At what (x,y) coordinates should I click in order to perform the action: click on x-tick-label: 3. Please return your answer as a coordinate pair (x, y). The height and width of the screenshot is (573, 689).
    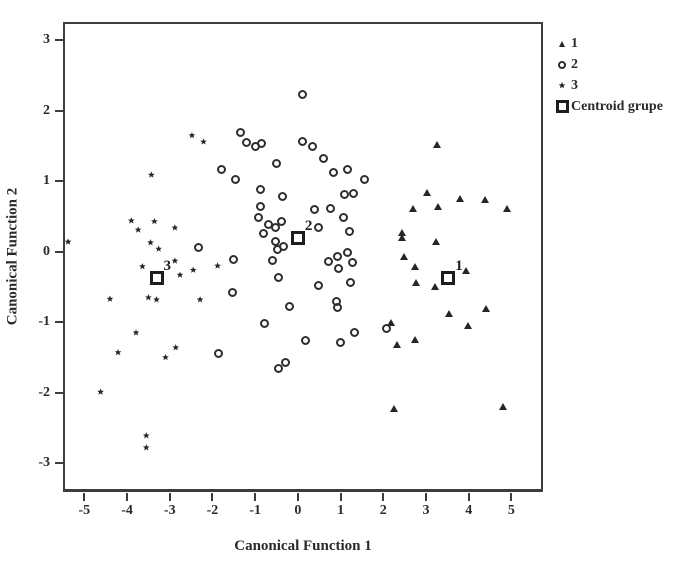
    Looking at the image, I should click on (426, 510).